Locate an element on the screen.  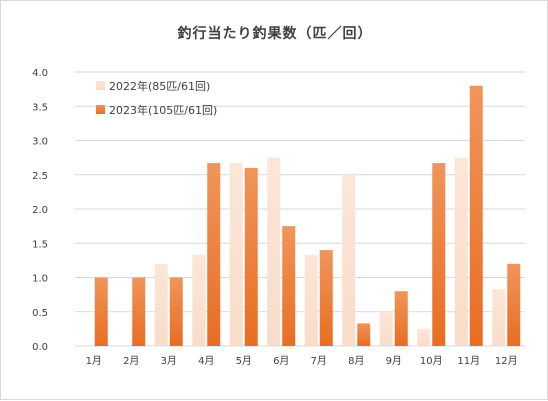
y-tick-label: 3.0 is located at coordinates (40, 142).